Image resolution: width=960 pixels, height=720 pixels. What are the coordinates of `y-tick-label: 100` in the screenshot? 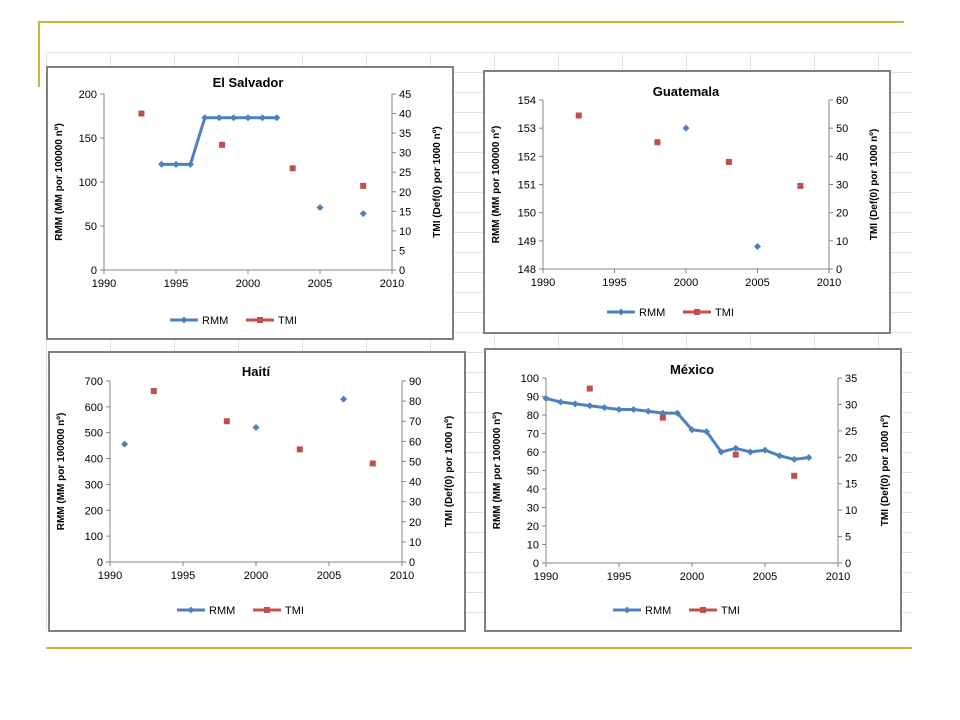 It's located at (94, 537).